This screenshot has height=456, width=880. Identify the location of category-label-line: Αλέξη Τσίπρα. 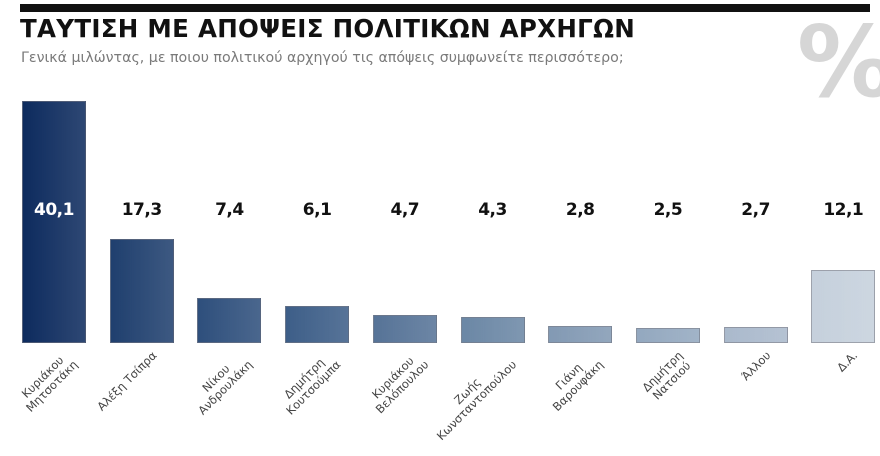
(126, 381).